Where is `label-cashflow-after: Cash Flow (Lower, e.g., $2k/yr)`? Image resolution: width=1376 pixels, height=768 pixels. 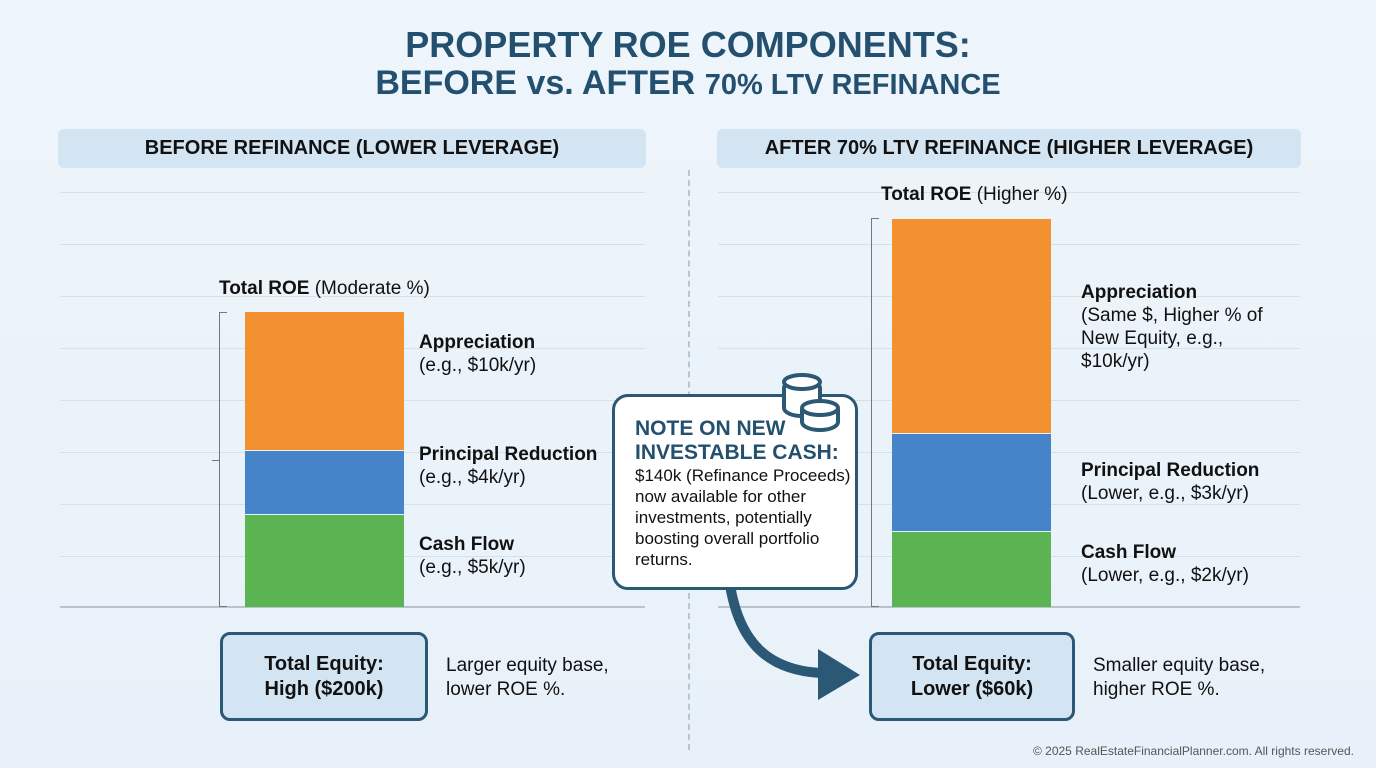 label-cashflow-after: Cash Flow (Lower, e.g., $2k/yr) is located at coordinates (1165, 564).